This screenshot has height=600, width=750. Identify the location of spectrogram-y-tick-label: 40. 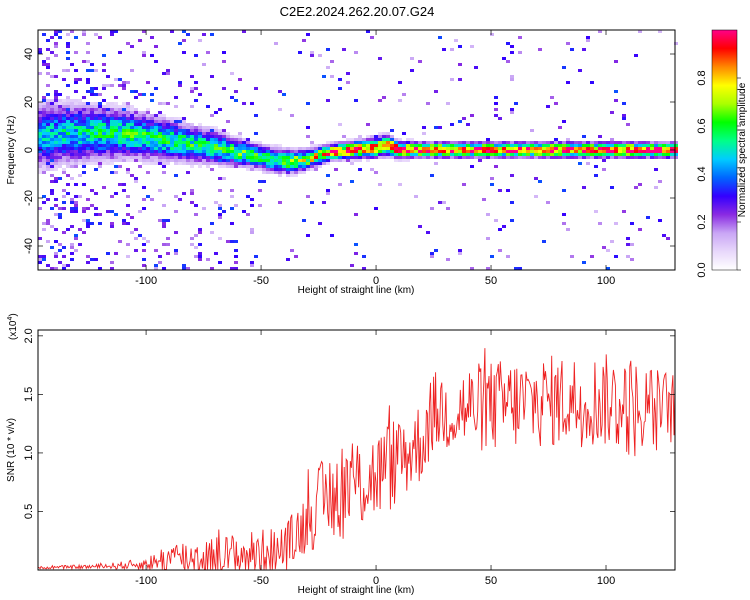
(29, 54).